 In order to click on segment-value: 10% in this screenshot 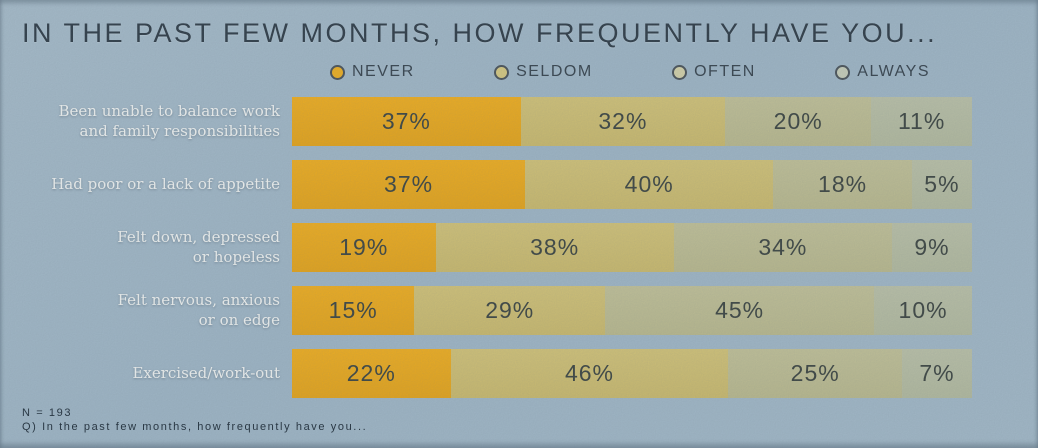, I will do `click(923, 310)`.